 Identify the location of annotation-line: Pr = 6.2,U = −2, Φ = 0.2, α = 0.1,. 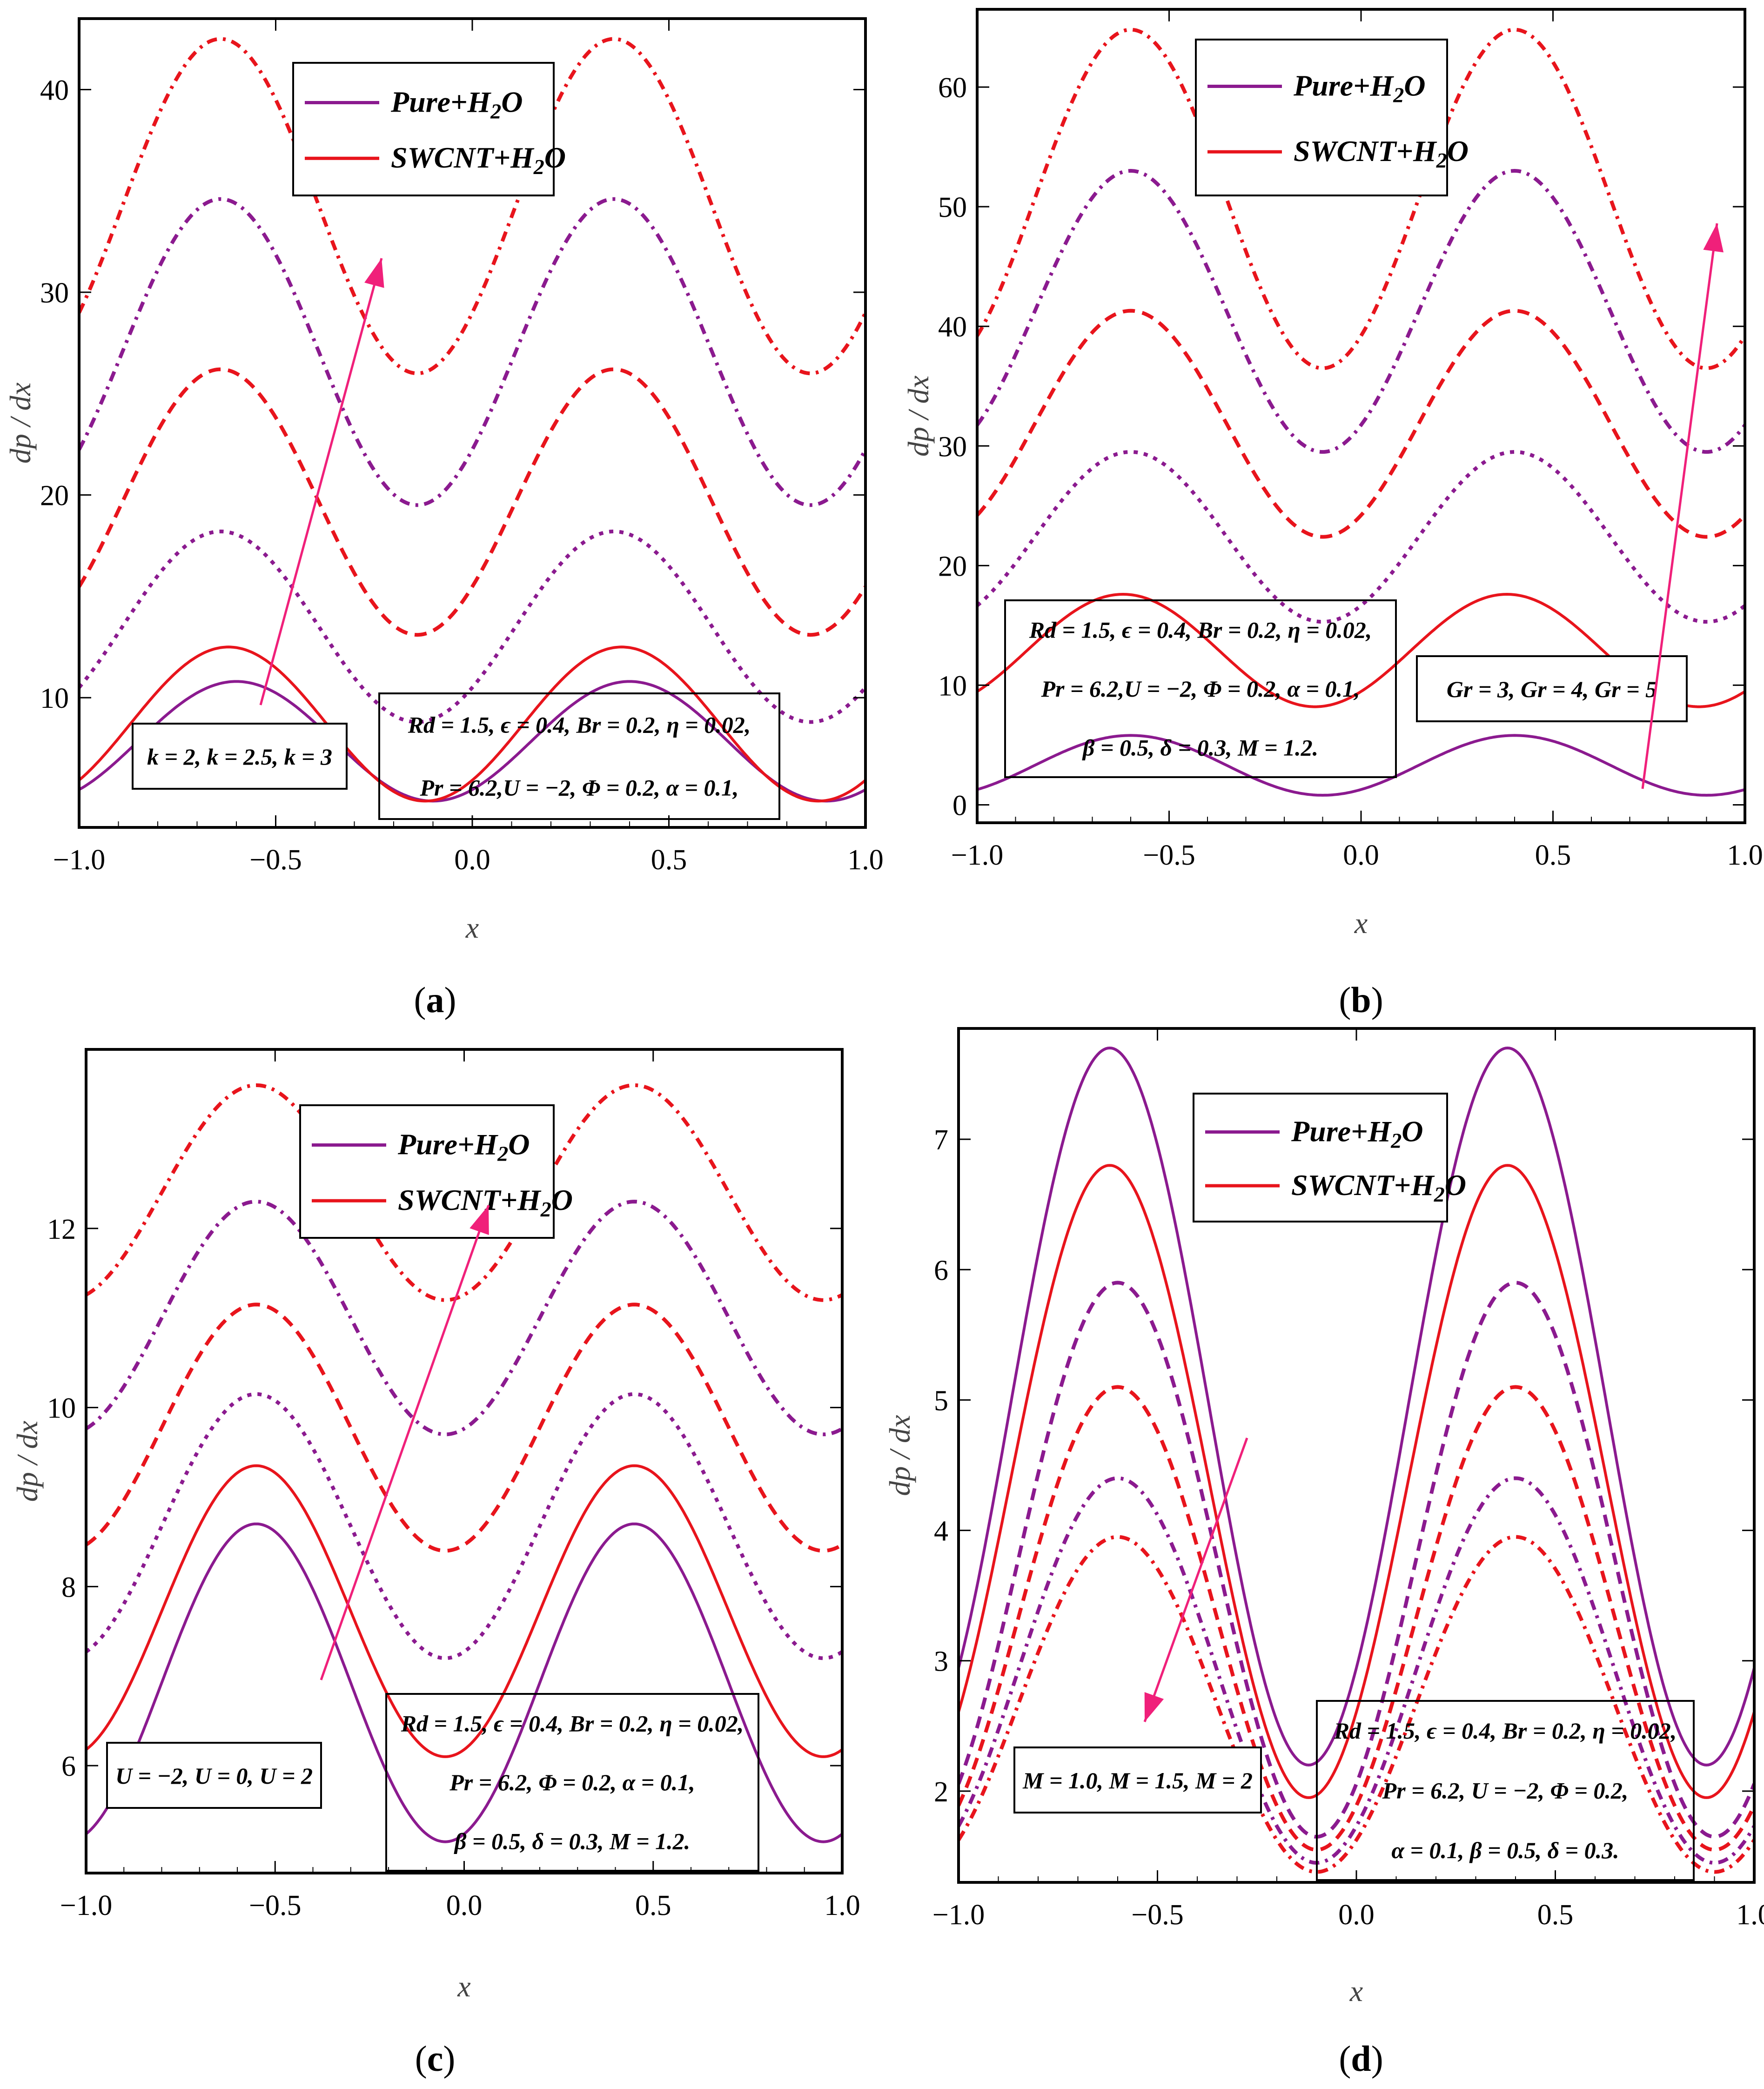
(579, 788).